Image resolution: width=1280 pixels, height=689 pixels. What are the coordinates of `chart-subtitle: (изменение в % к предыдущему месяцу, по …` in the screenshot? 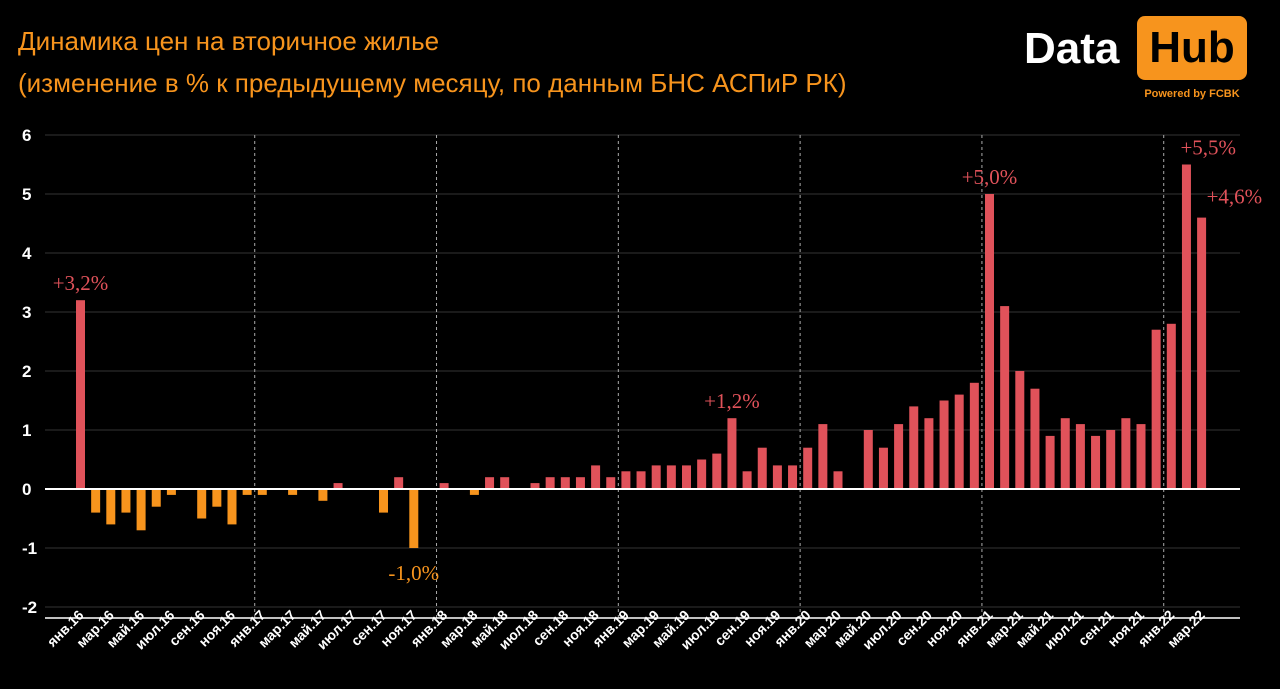 It's located at (432, 83).